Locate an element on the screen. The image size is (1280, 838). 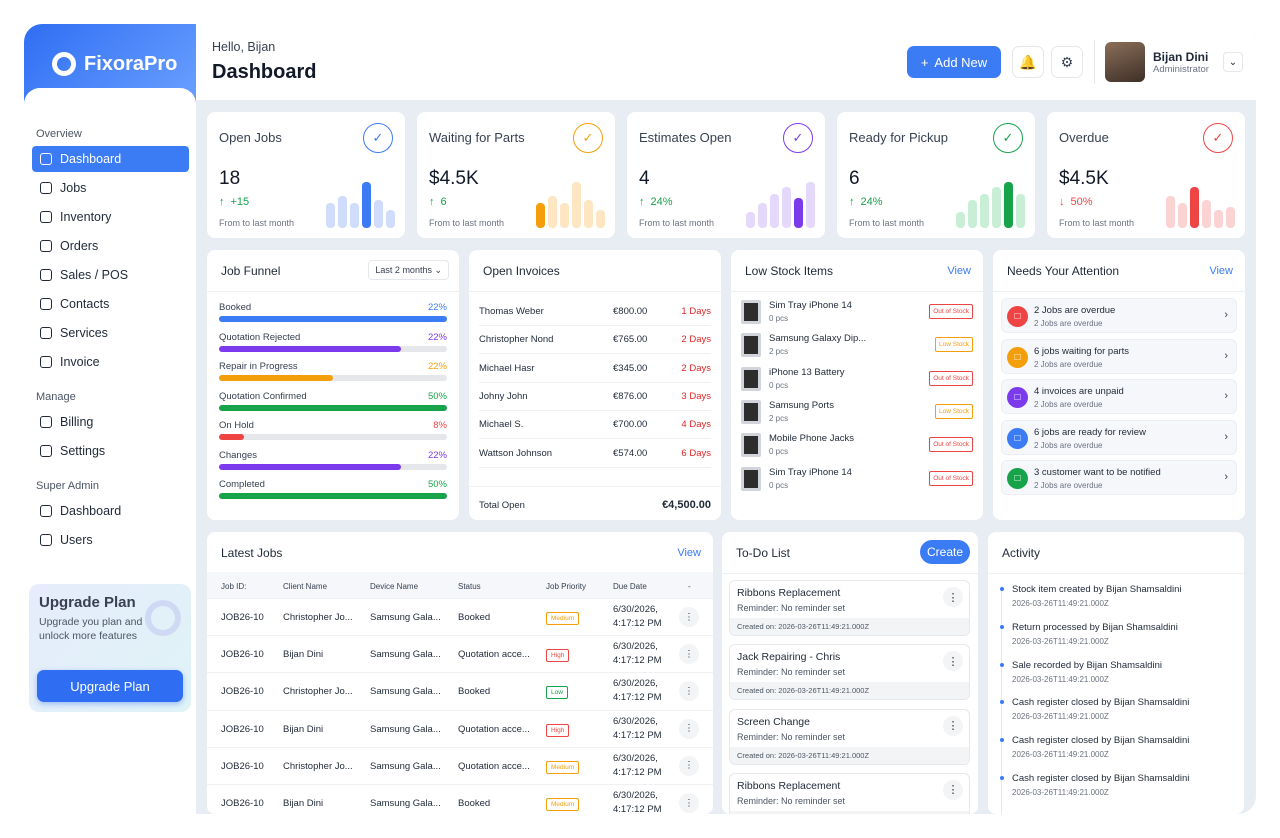
low-stock-view-link: View is located at coordinates (959, 271).